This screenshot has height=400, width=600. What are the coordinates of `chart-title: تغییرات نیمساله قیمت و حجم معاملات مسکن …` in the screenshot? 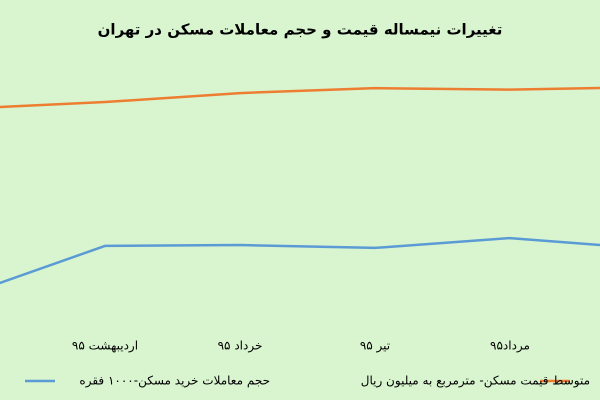 It's located at (300, 30).